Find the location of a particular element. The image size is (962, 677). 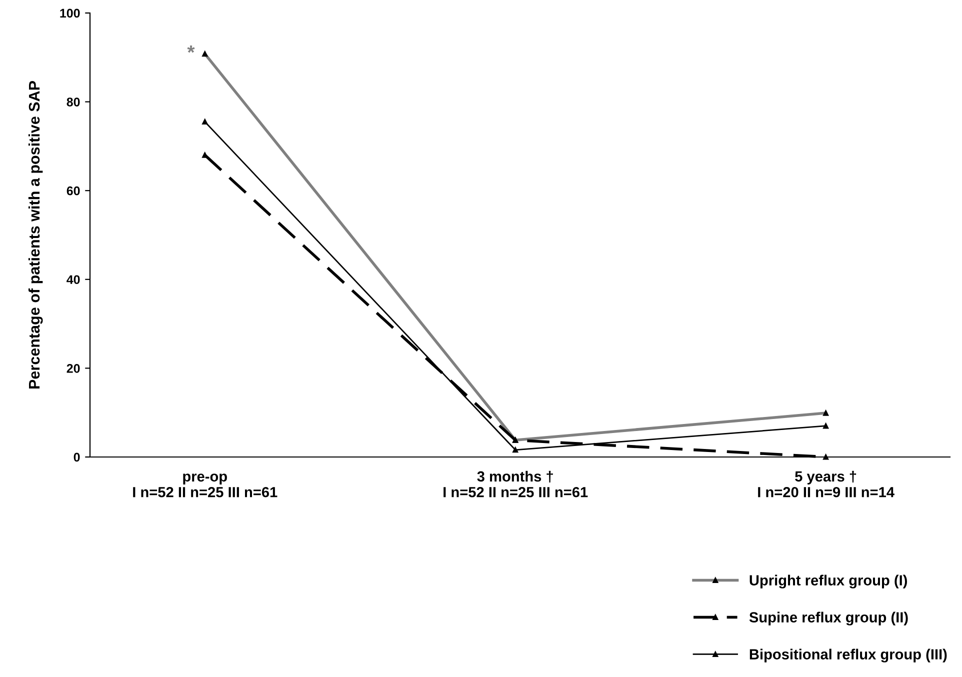

x-tick-label: 3 months † I n=52 II n=25 III n=61 is located at coordinates (516, 484).